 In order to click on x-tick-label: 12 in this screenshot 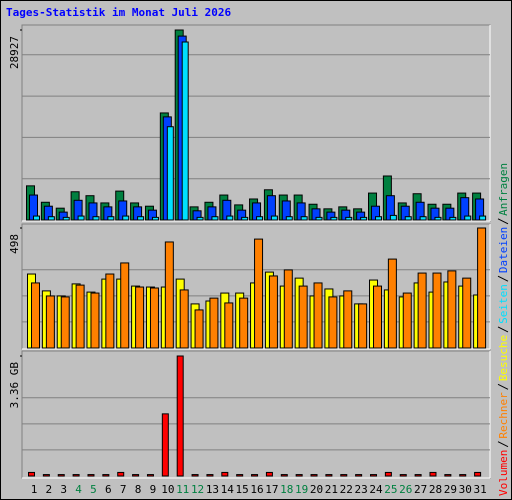, I will do `click(197, 489)`.